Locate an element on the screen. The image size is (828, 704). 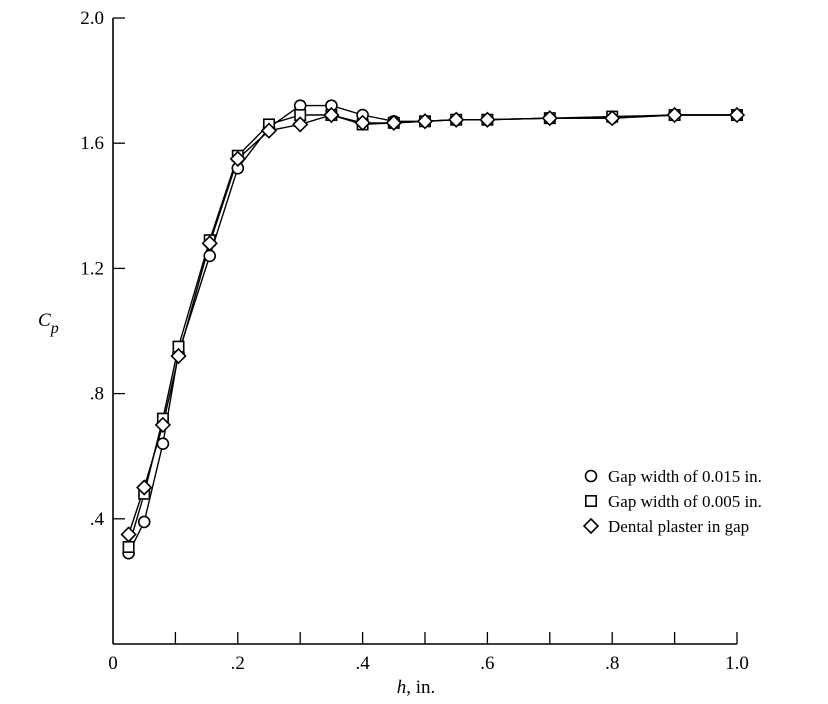
legend-diamond-marker is located at coordinates (591, 526).